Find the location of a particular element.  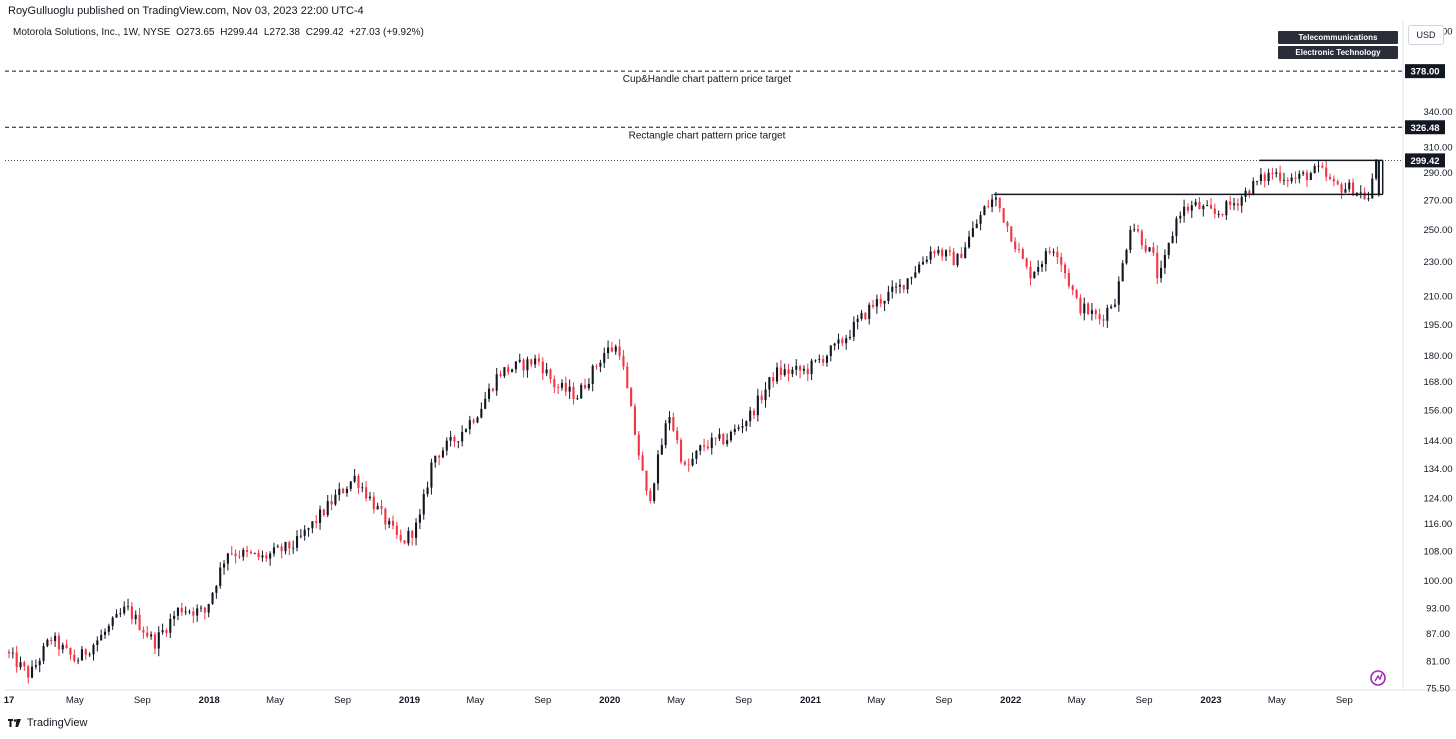

currency-button: USD is located at coordinates (1426, 35).